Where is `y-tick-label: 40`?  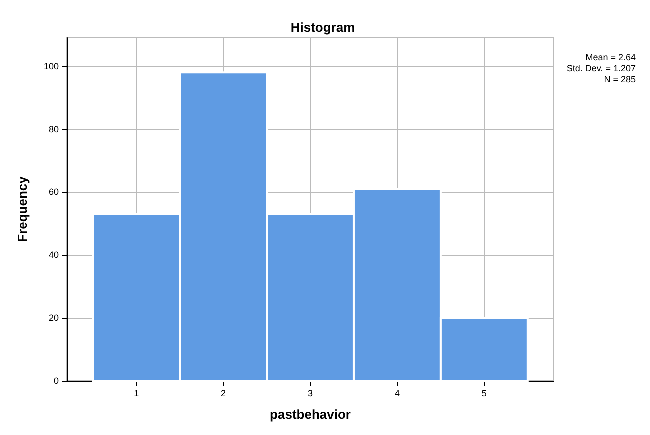 y-tick-label: 40 is located at coordinates (53, 255).